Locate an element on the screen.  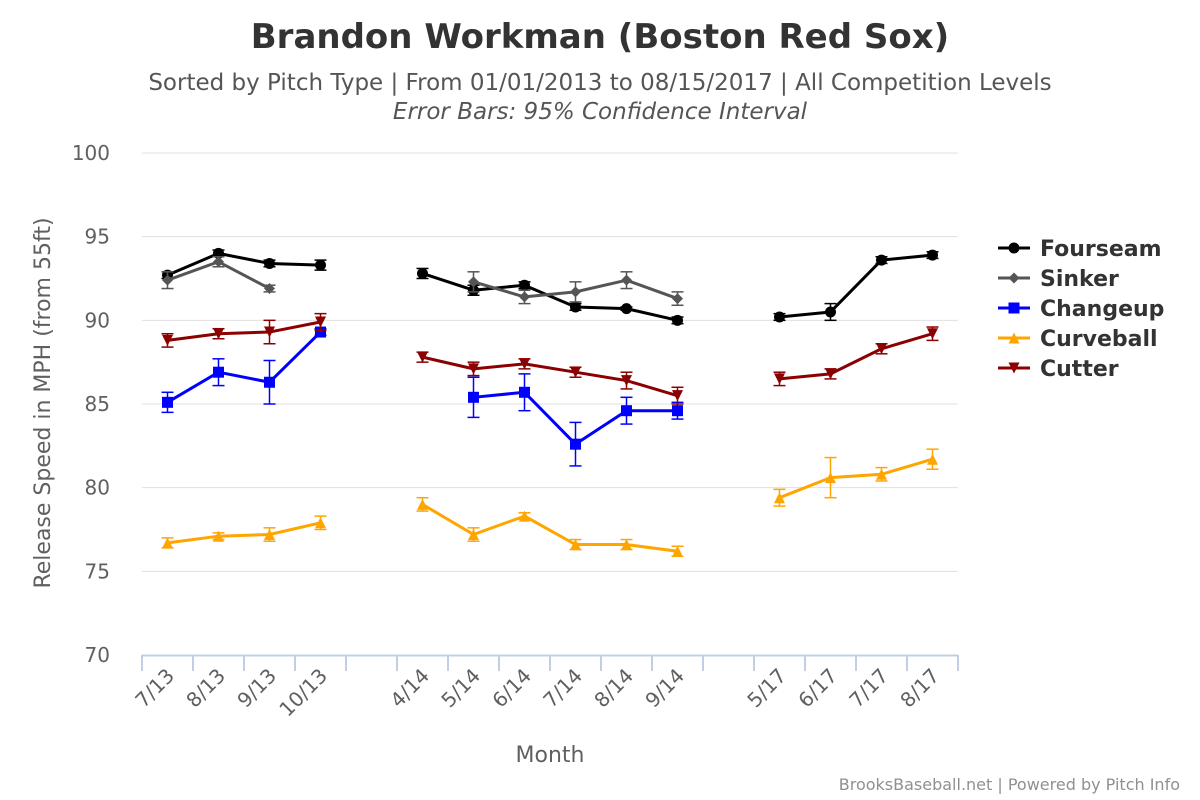
legend-label: Changeup is located at coordinates (1102, 309).